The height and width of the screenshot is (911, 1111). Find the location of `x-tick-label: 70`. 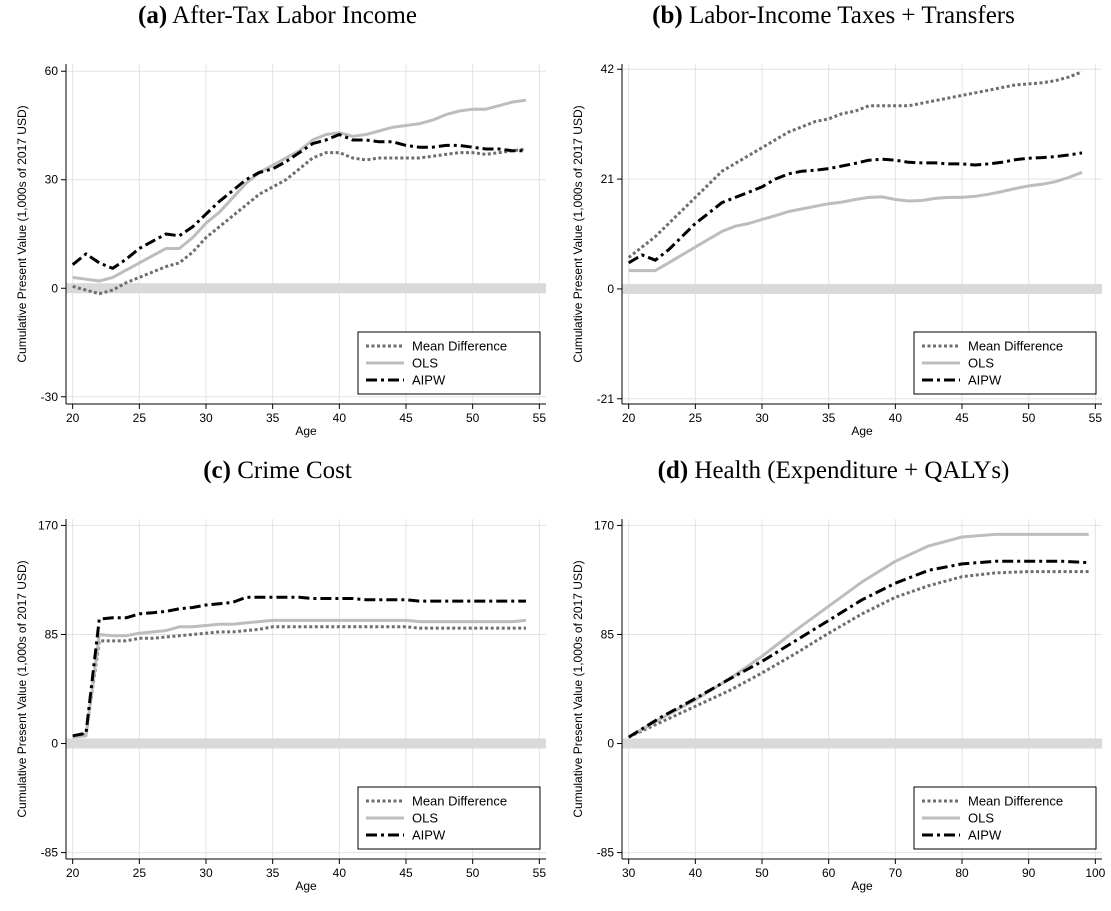

x-tick-label: 70 is located at coordinates (896, 873).